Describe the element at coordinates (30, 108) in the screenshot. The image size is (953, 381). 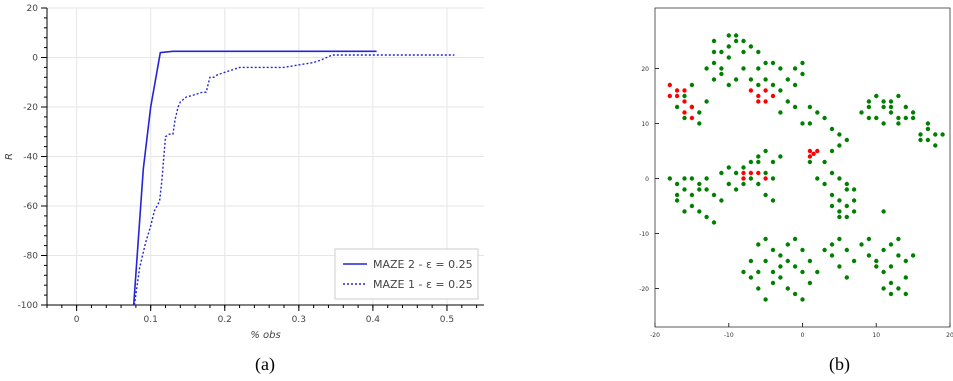
I see `y-tick-label: -20` at that location.